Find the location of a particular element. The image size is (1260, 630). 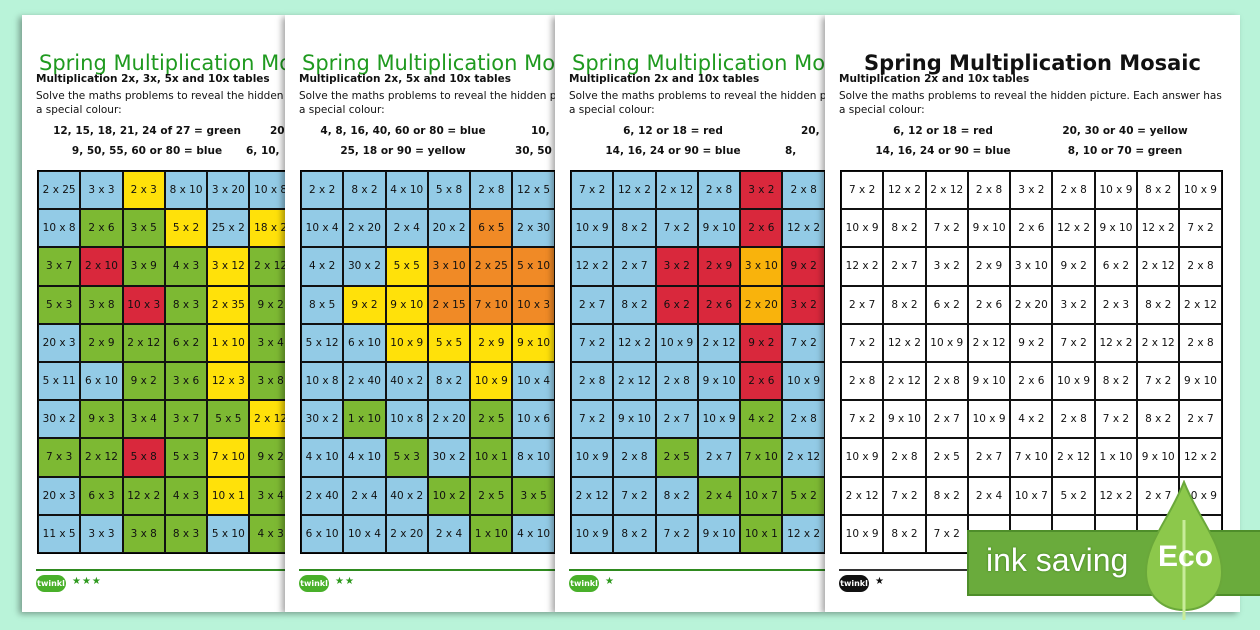

mosaic-cell: 12 x 3 is located at coordinates (228, 381).